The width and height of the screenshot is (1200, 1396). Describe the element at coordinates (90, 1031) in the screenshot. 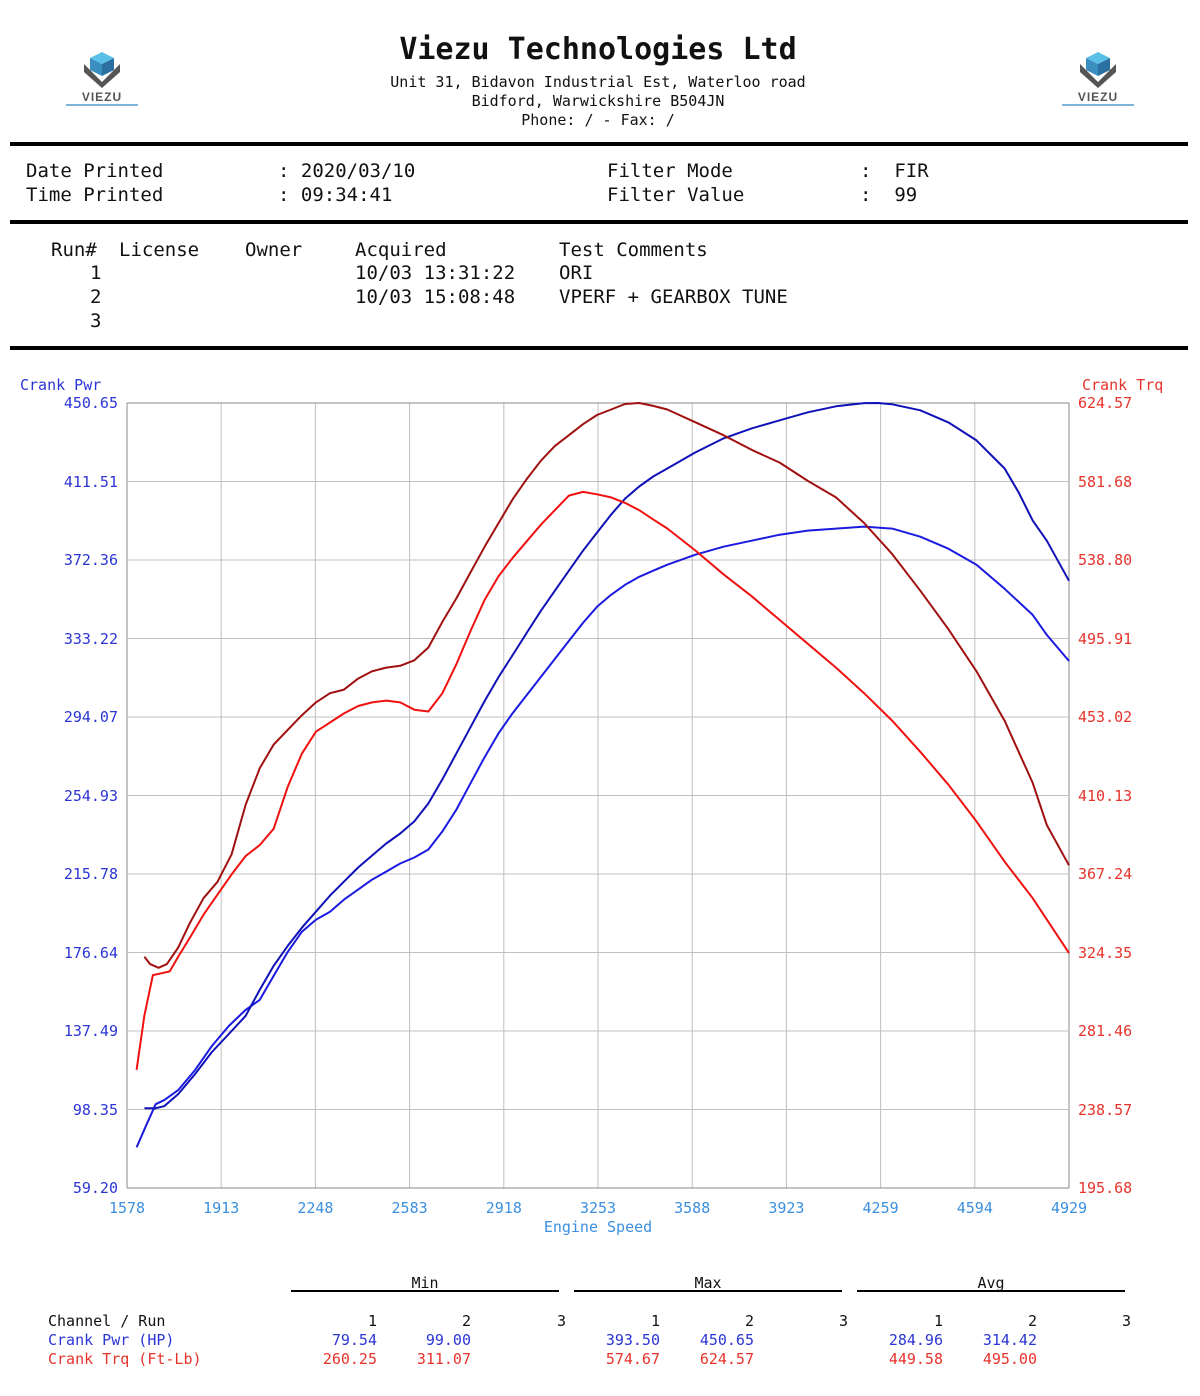

I see `y-left-tick-label: 137.49` at that location.